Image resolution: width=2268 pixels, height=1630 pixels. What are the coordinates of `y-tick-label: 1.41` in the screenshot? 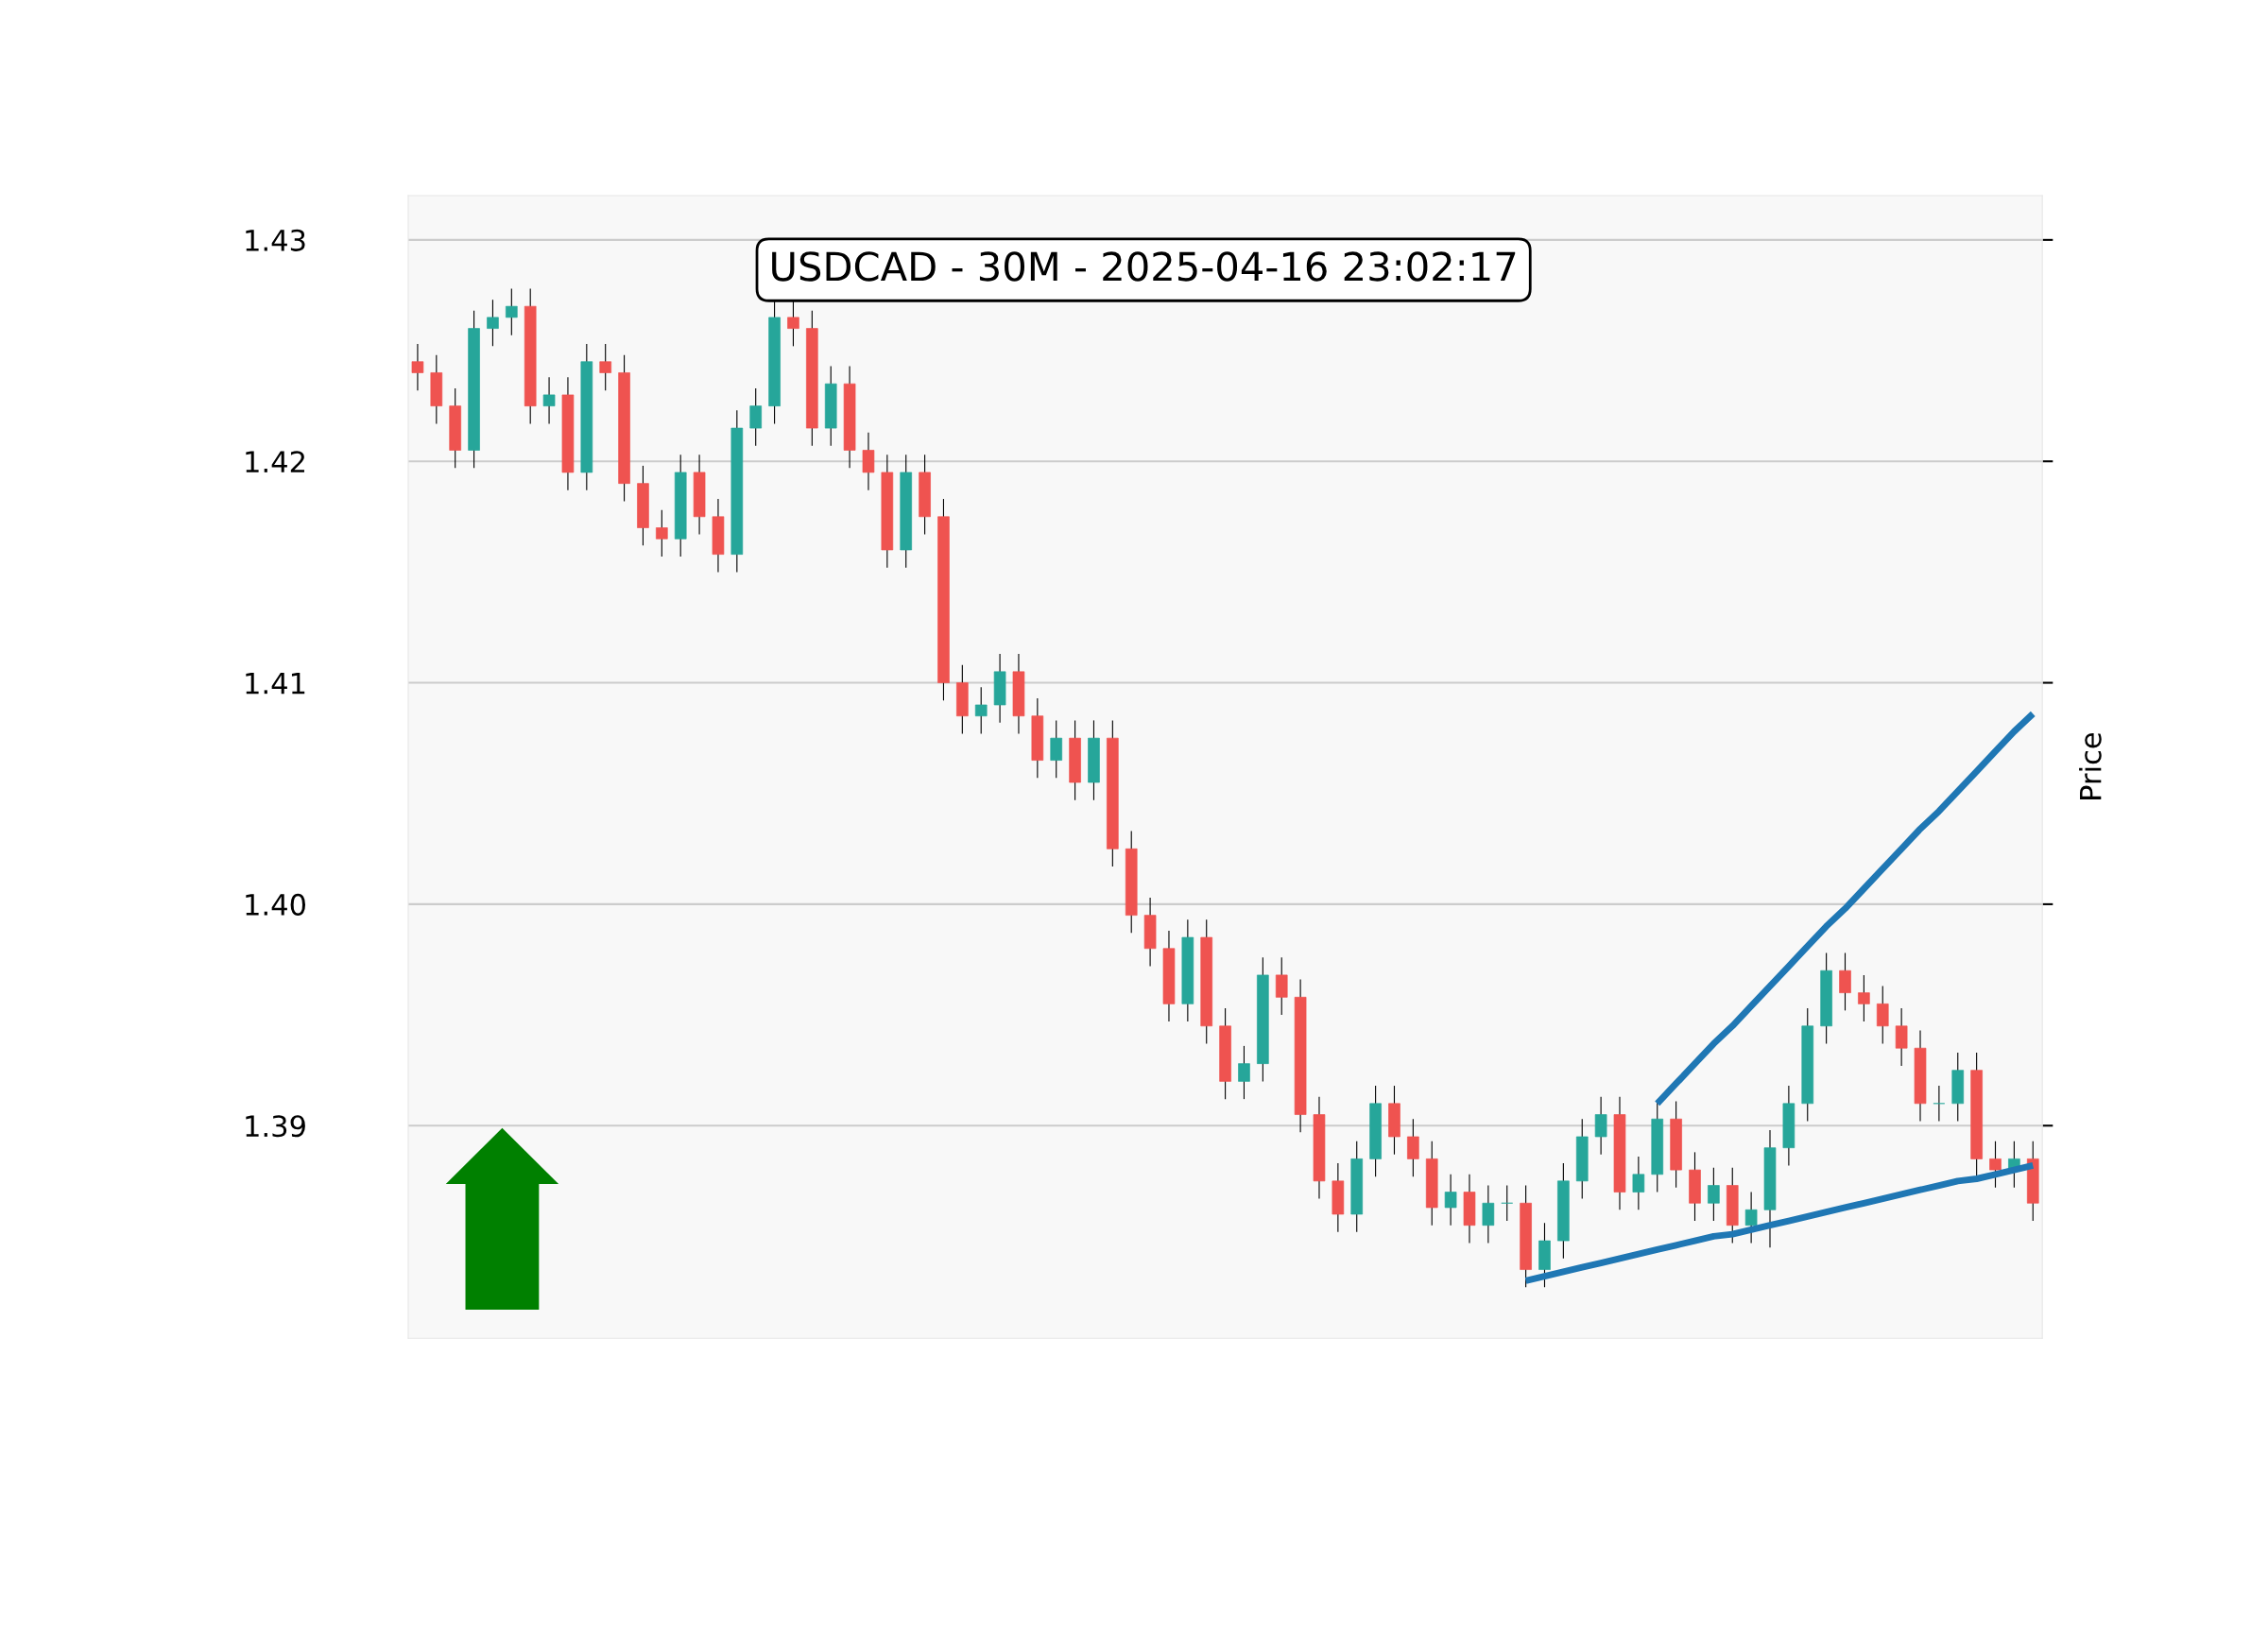 It's located at (275, 684).